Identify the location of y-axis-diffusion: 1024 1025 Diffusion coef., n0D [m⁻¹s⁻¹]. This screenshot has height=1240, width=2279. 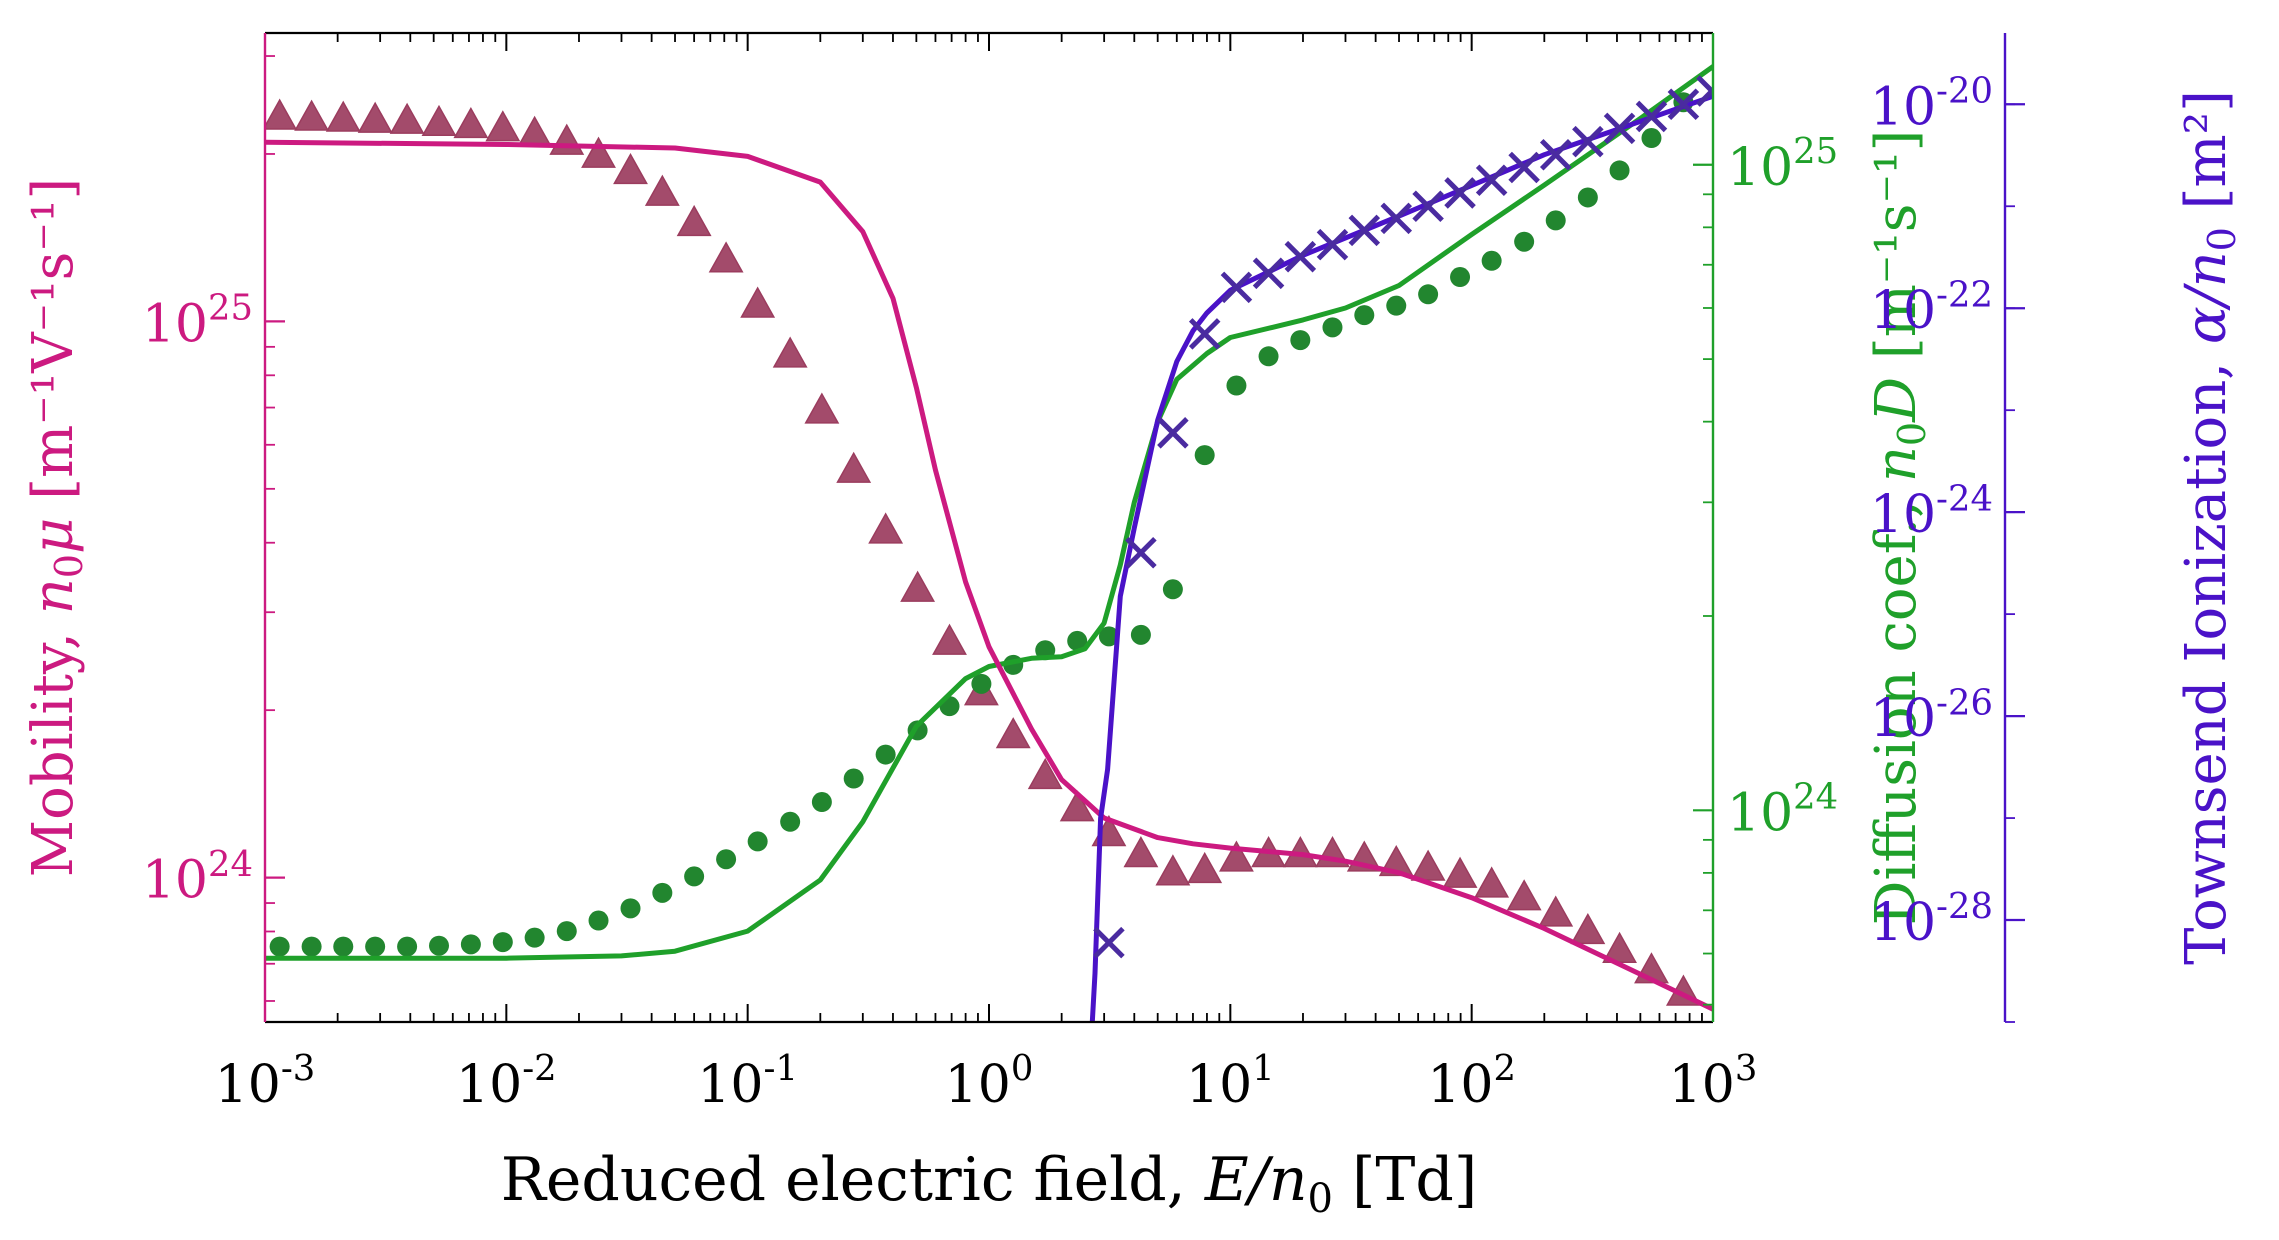
(1813, 527).